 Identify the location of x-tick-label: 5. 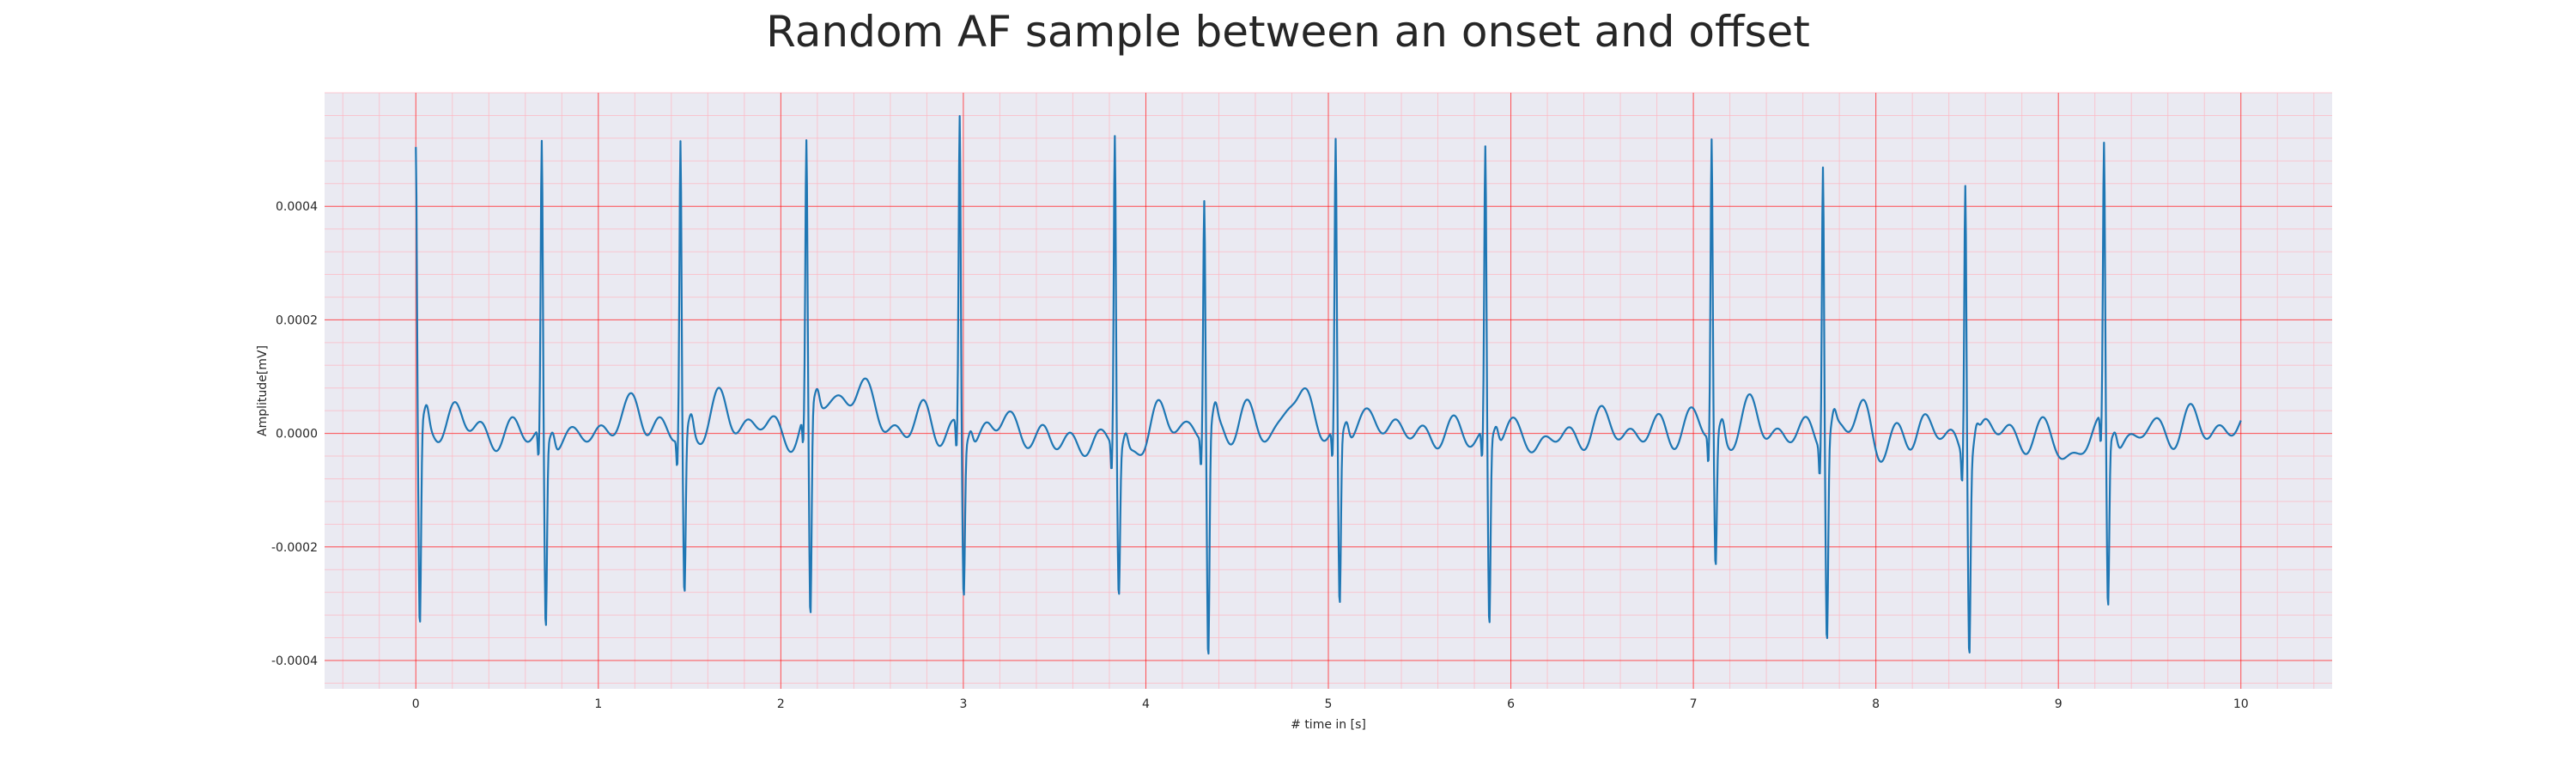
(1329, 704).